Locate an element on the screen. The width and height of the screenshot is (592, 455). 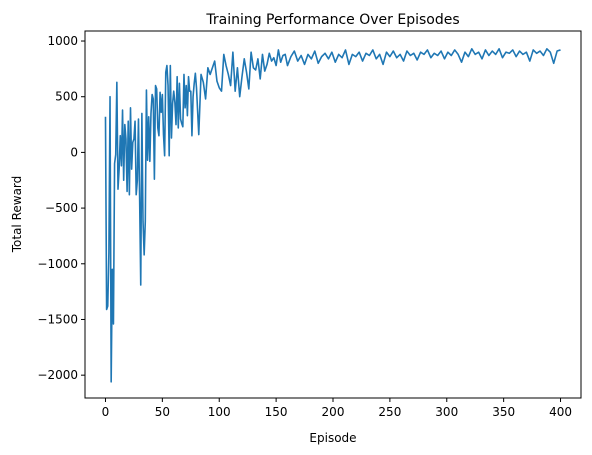
y-axis-ticks: −2000 −1500 −1000 −500 0 500 1000 is located at coordinates (61, 208).